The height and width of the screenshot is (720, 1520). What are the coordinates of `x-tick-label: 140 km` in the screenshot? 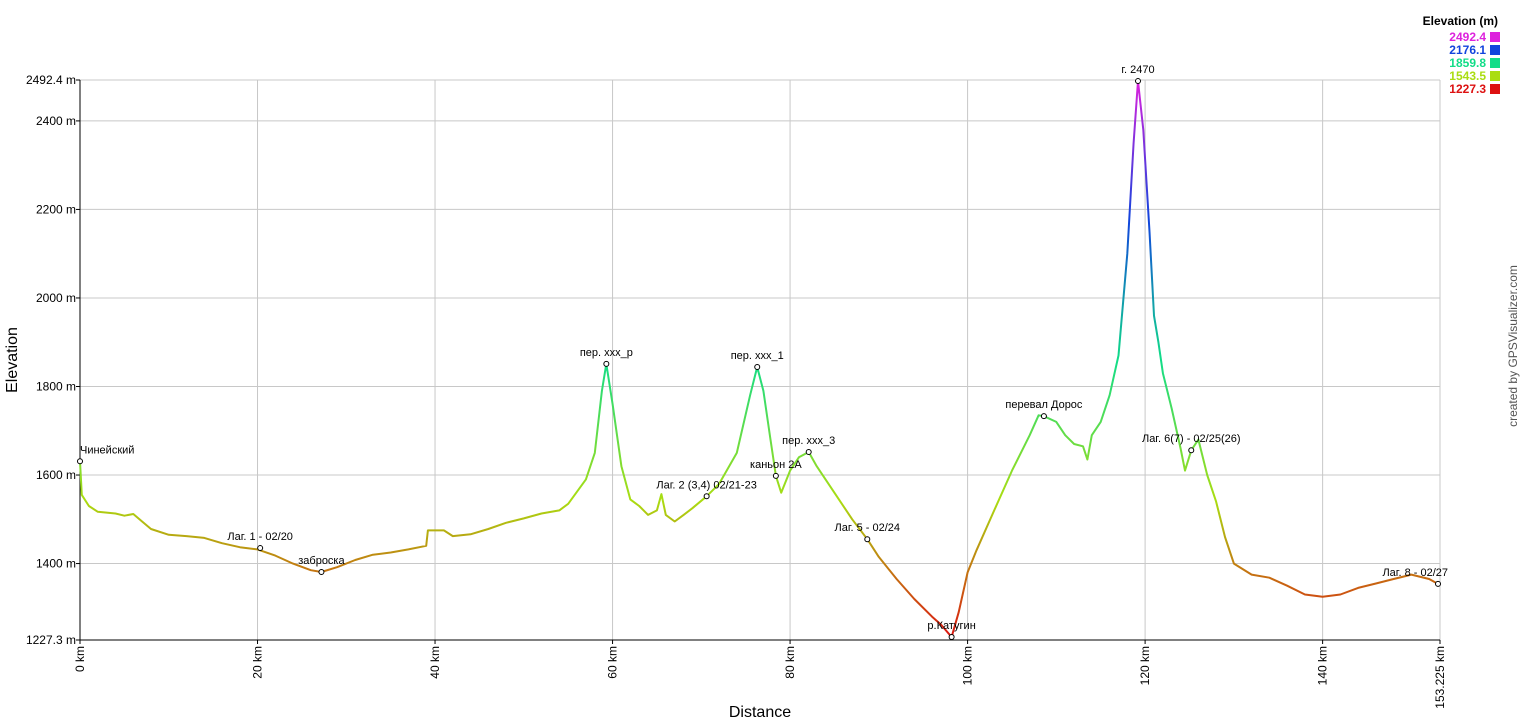 It's located at (1323, 665).